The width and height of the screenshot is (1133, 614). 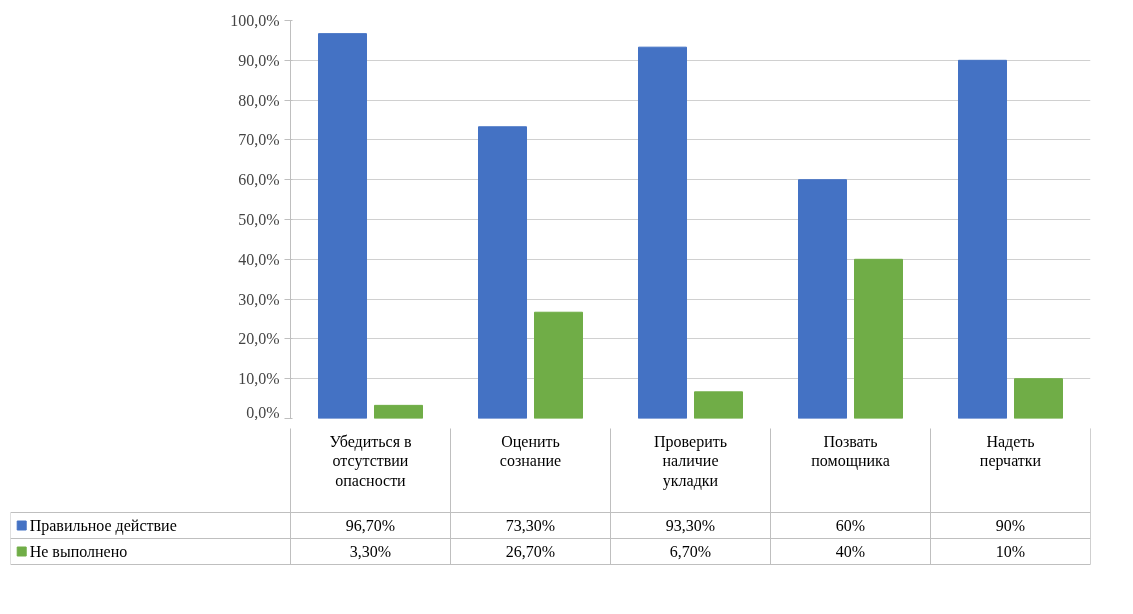 I want to click on data-label: 60%, so click(x=850, y=525).